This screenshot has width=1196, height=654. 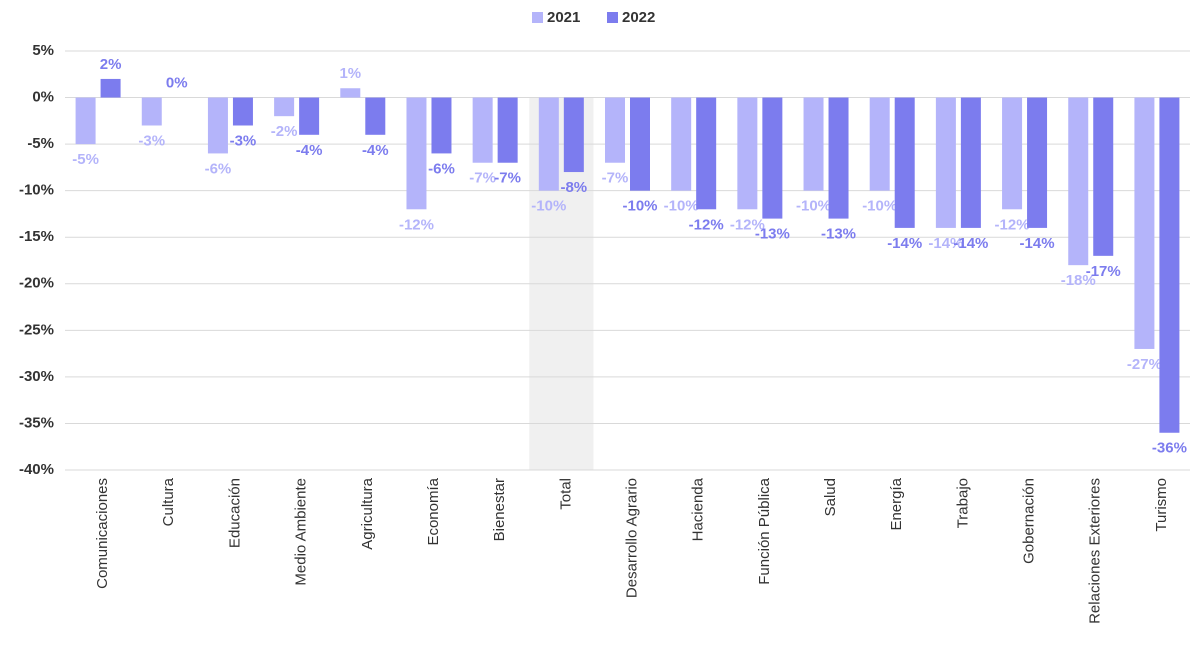 I want to click on x-tick-label: Economía, so click(x=433, y=511).